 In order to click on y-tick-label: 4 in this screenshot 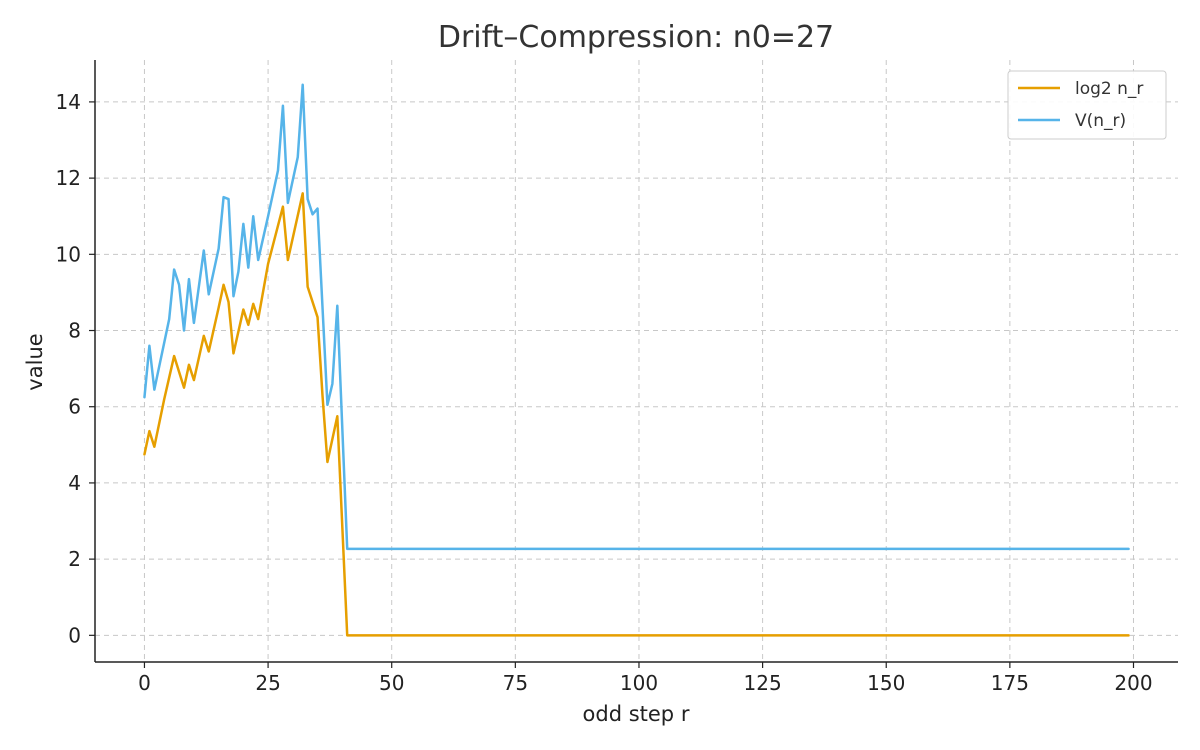, I will do `click(74, 483)`.